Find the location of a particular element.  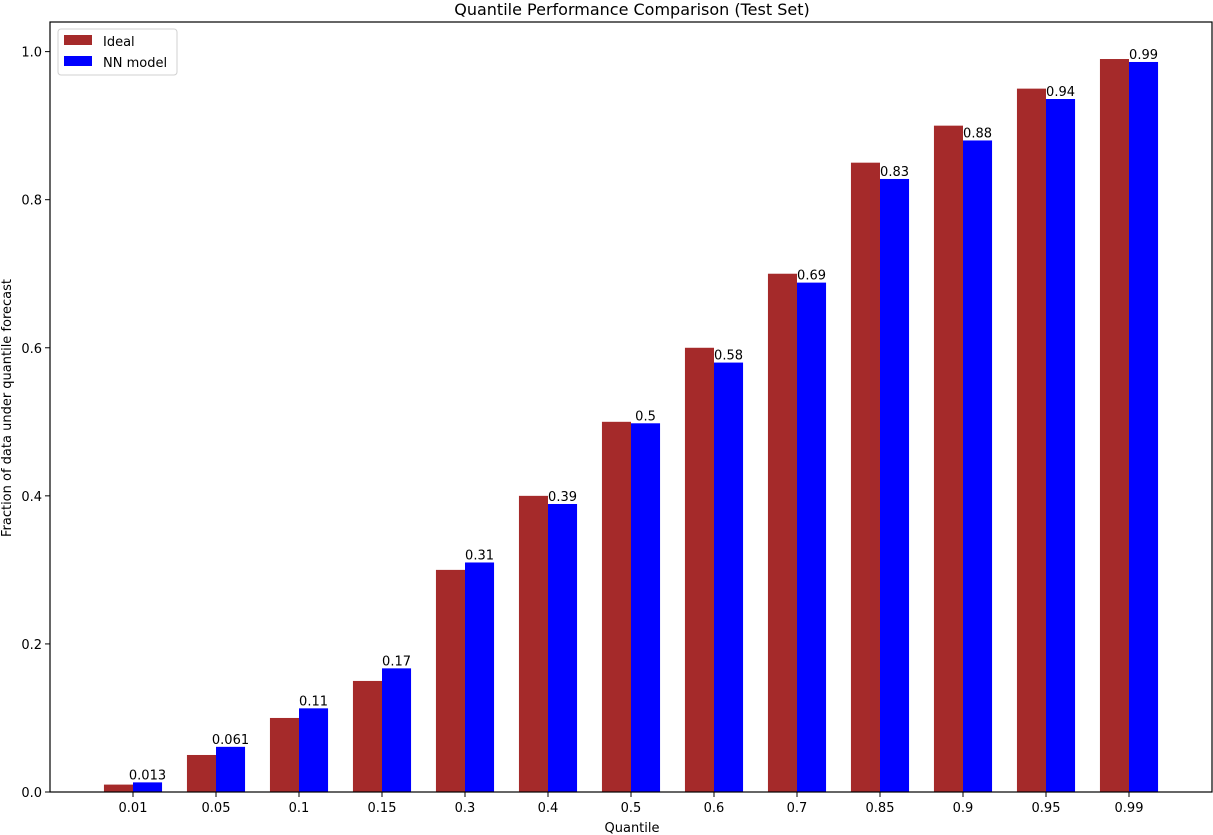

y-tick-label: 0.4 is located at coordinates (31, 497).